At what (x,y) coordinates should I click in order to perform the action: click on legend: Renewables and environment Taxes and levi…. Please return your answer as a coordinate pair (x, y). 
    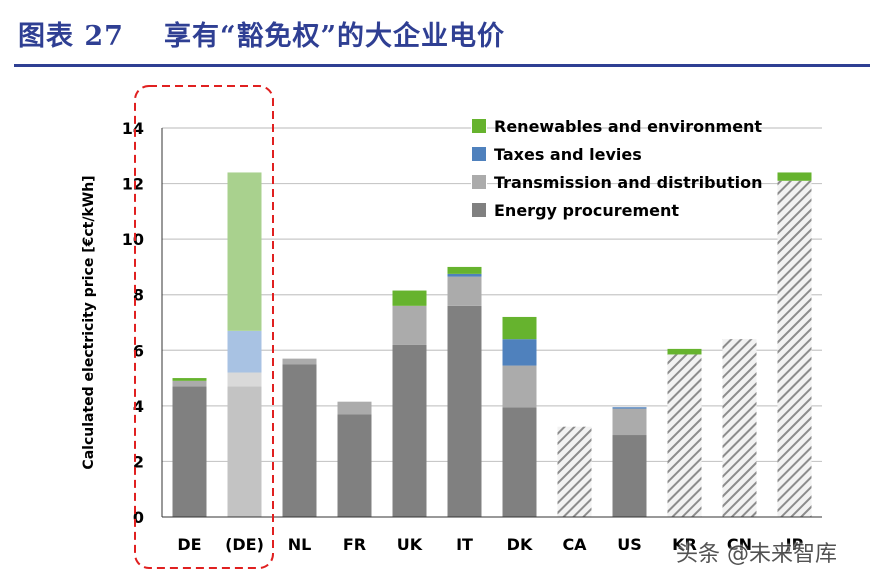
    Looking at the image, I should click on (616, 168).